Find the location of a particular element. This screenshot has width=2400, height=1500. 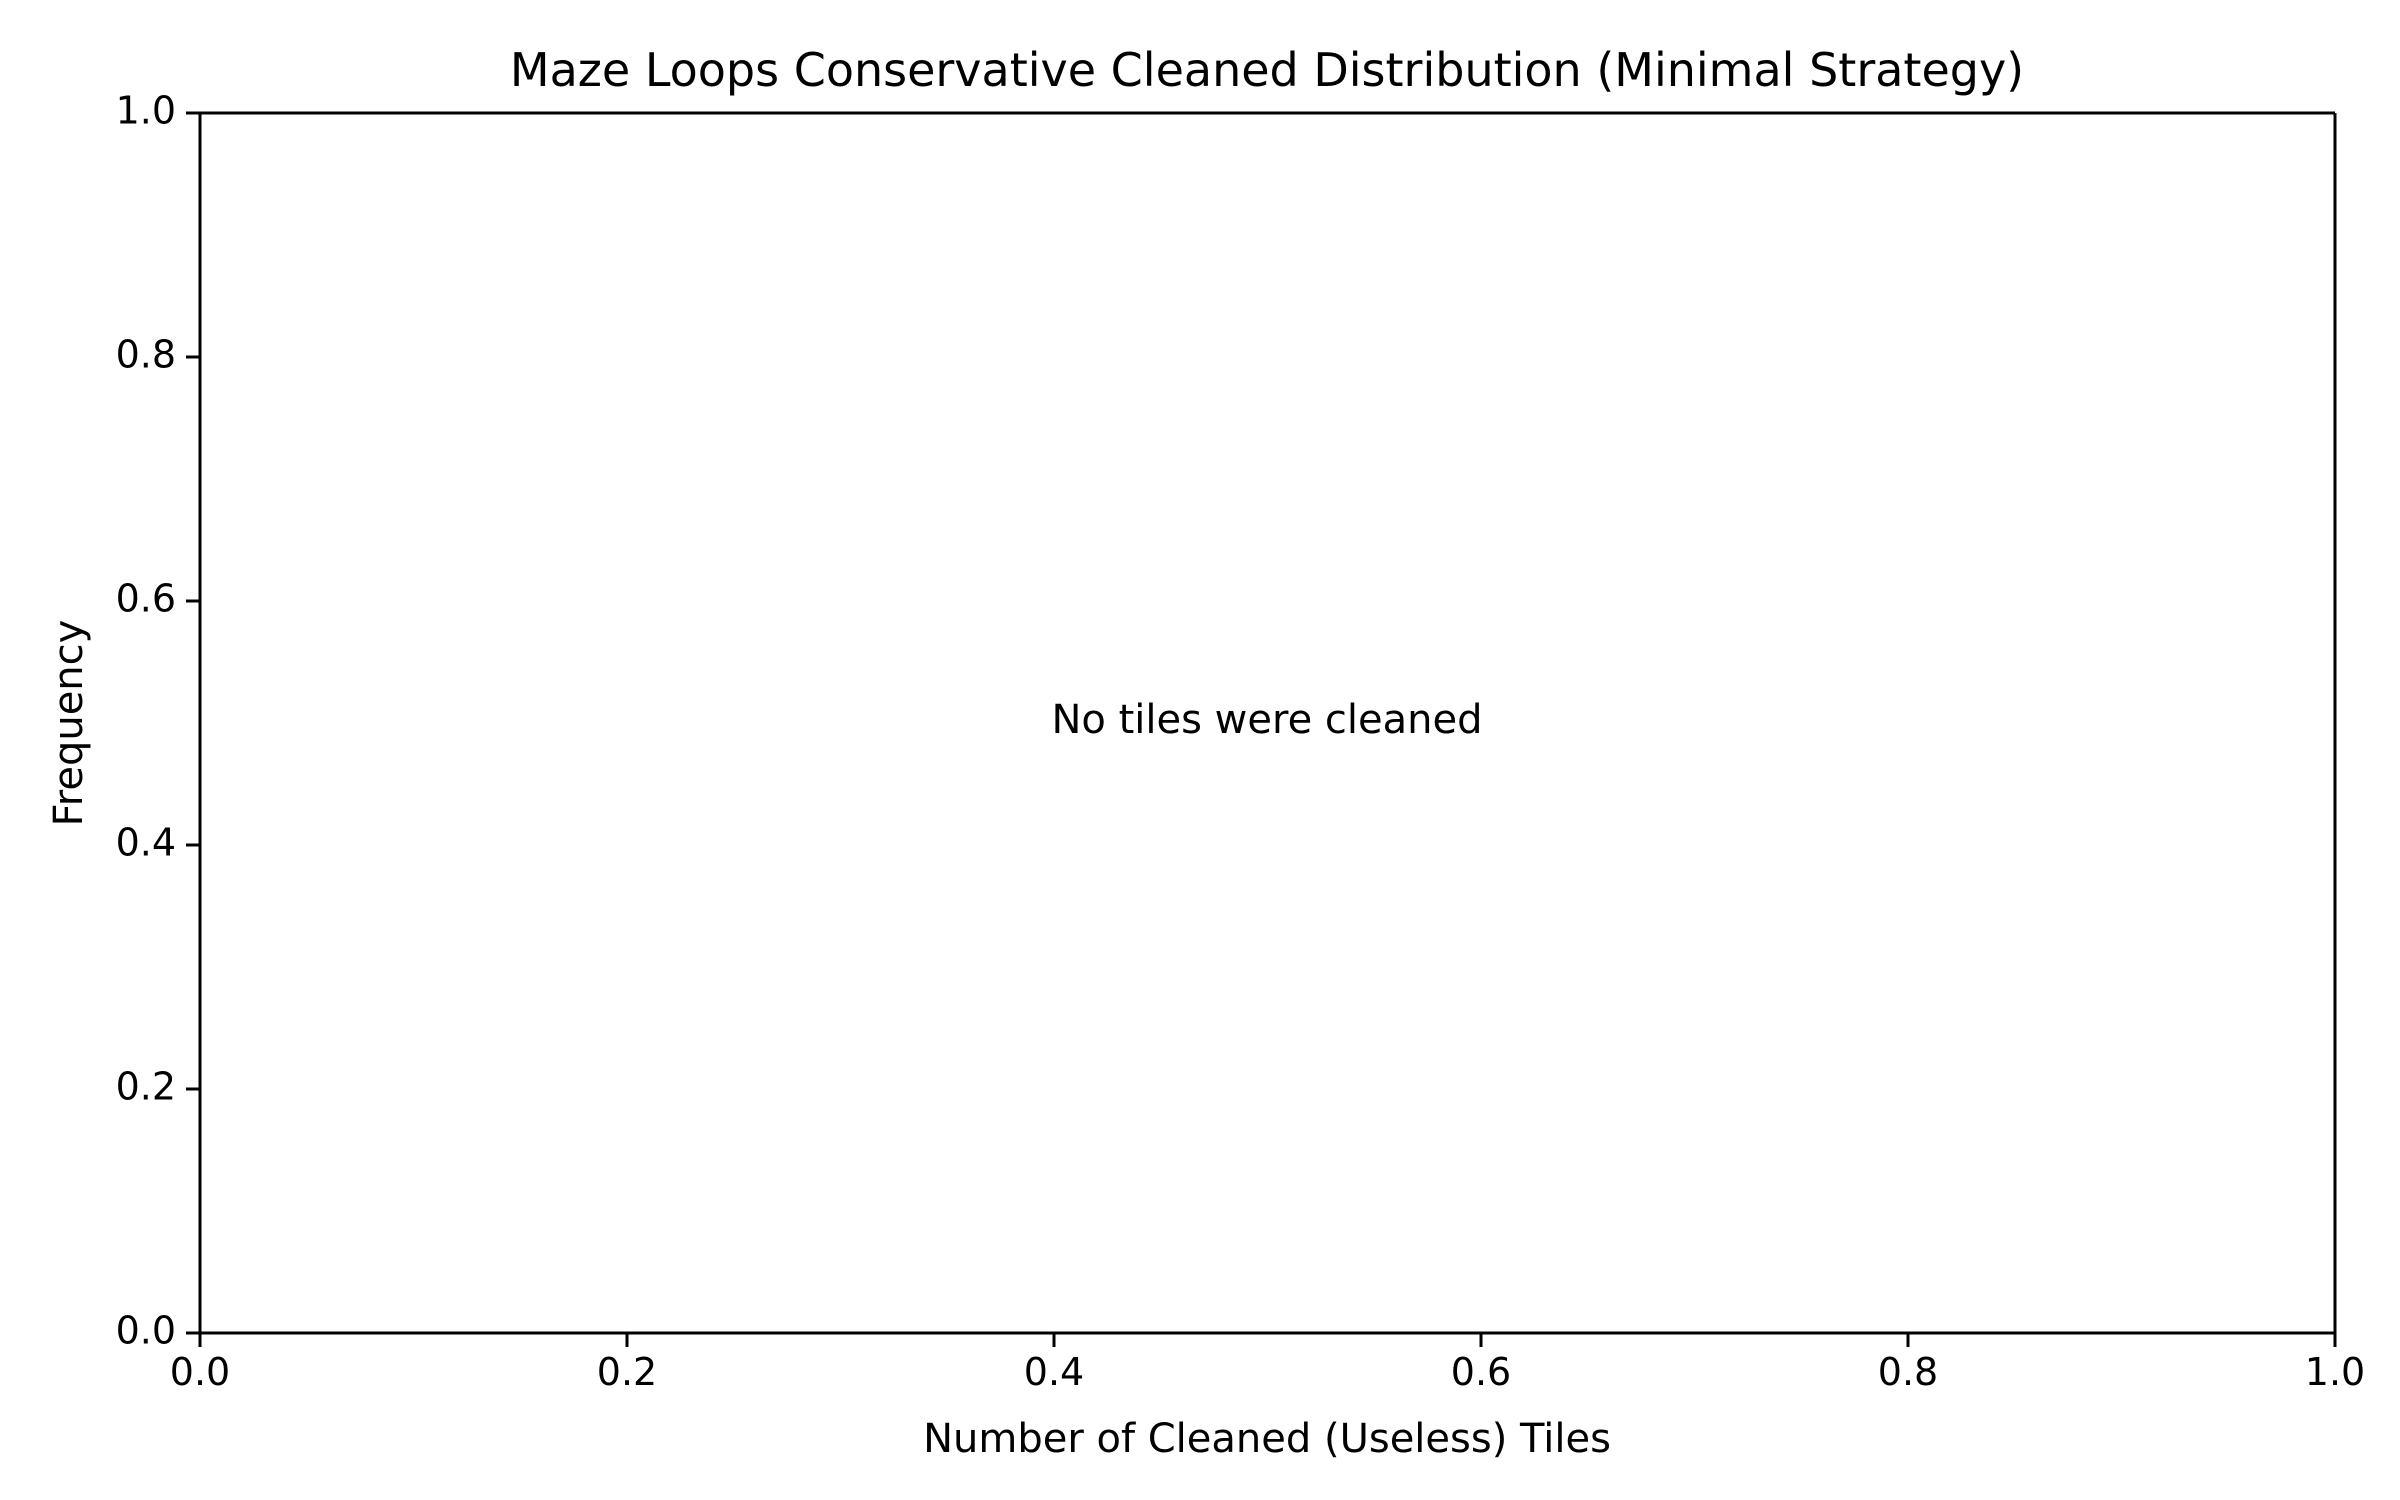

y-tick-label: 0.2 is located at coordinates (146, 1087).